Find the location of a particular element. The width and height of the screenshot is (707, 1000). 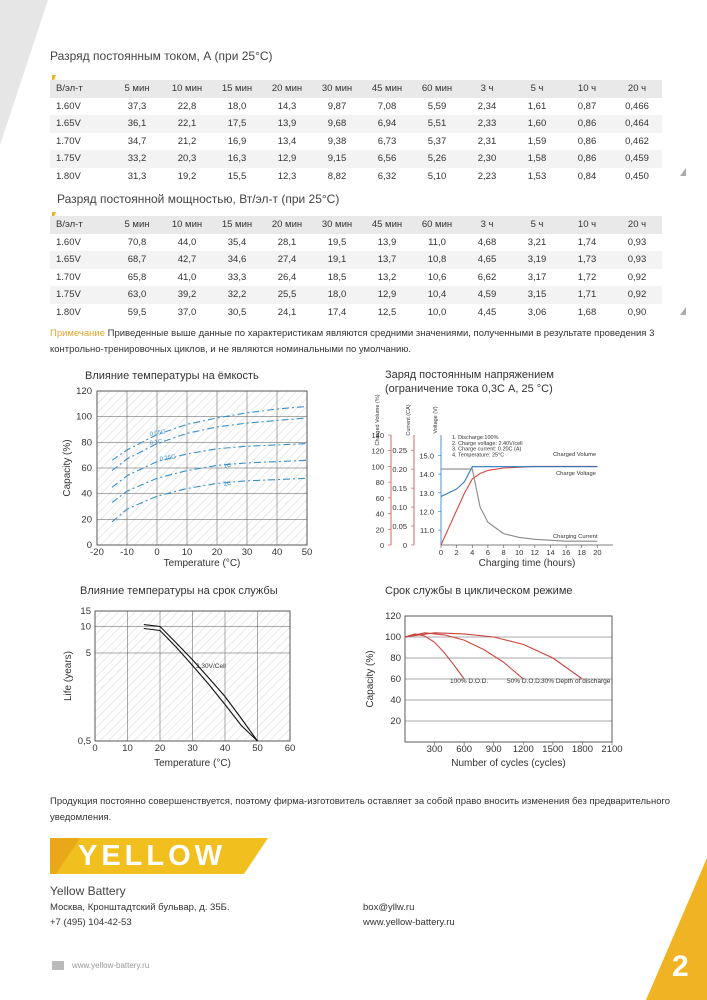

header-cell: 45 мин is located at coordinates (387, 225).